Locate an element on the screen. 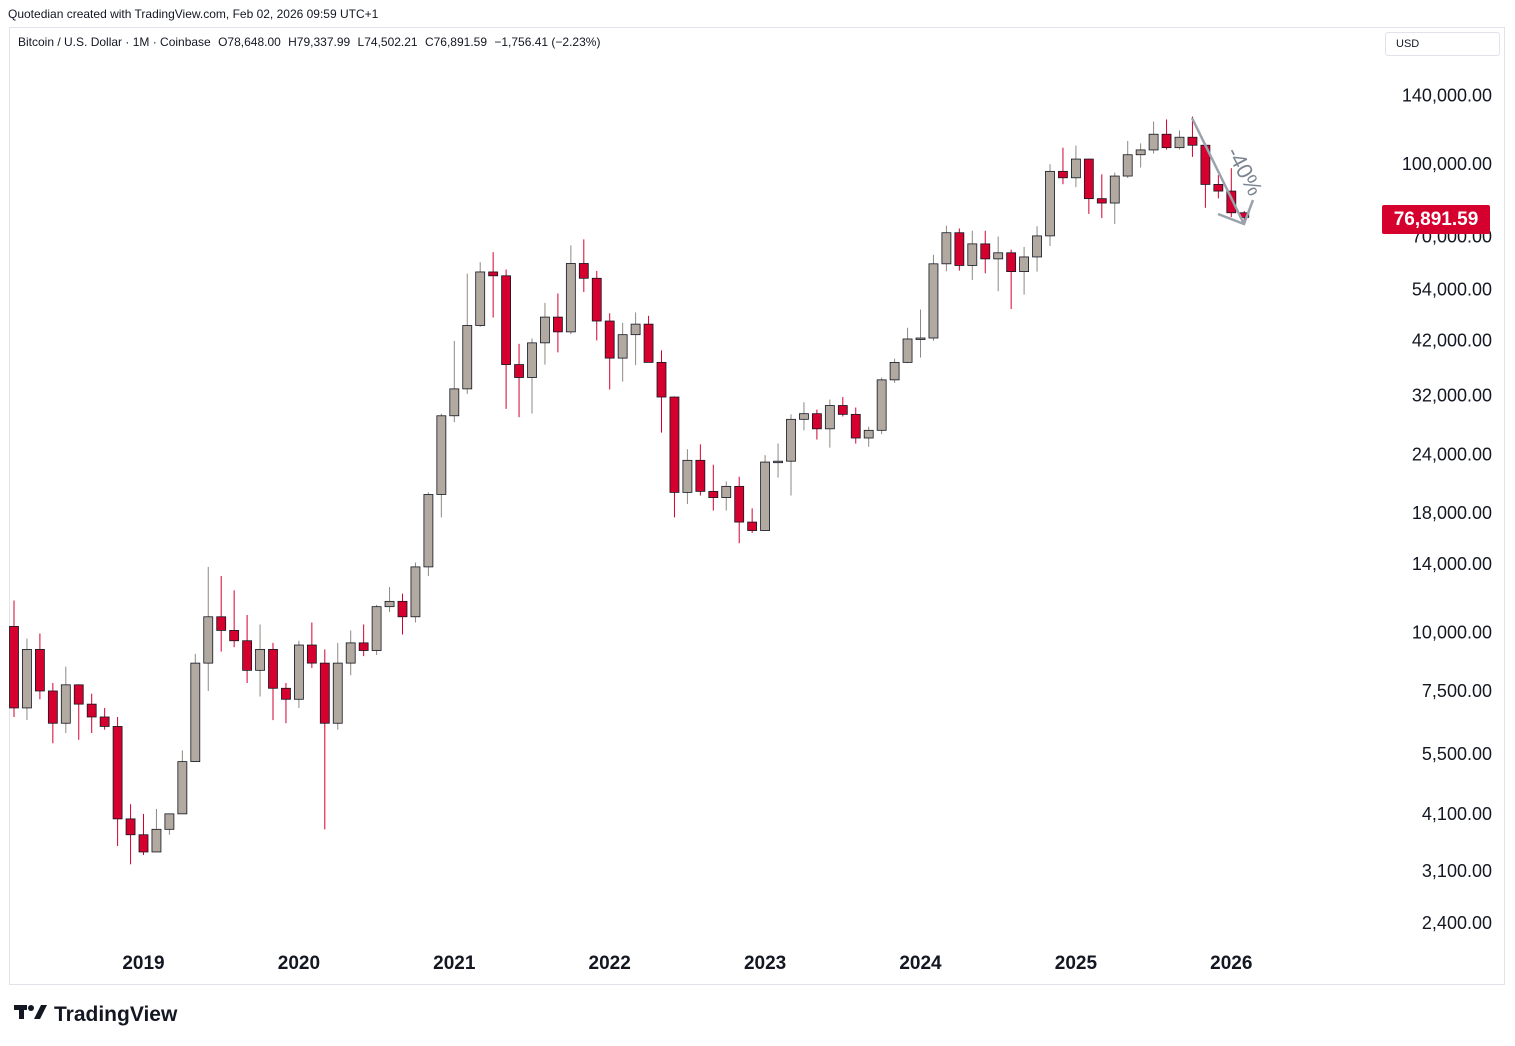 The image size is (1515, 1046). currency-selector: USD is located at coordinates (1442, 44).